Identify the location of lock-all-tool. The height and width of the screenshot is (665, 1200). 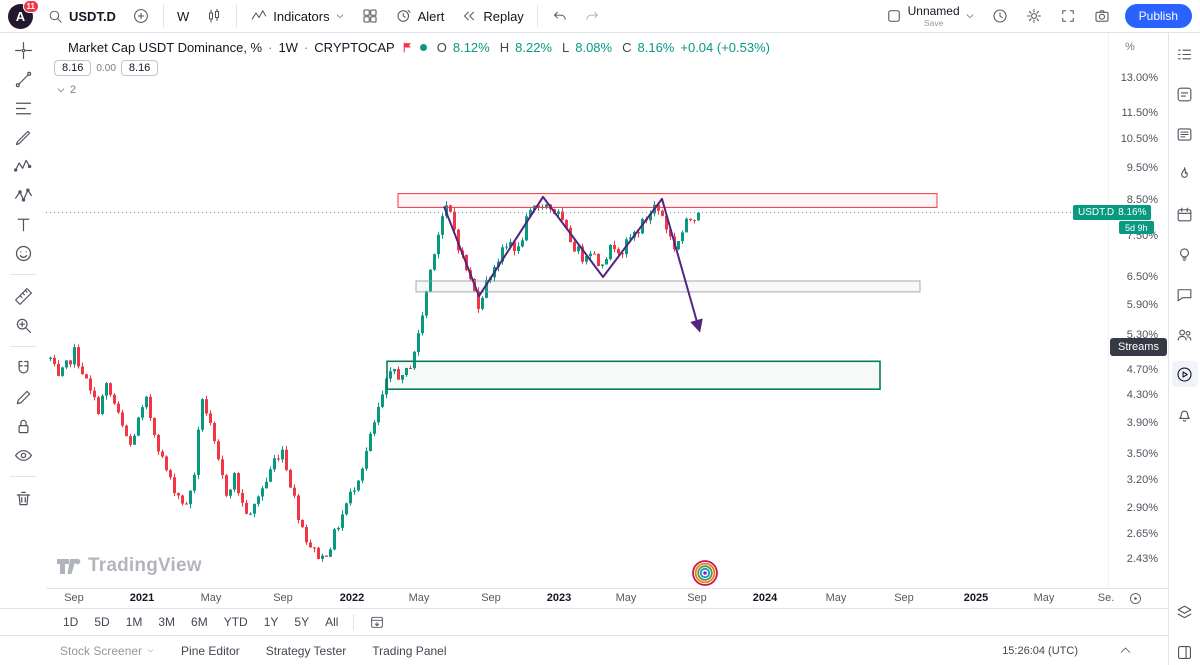
(23, 426).